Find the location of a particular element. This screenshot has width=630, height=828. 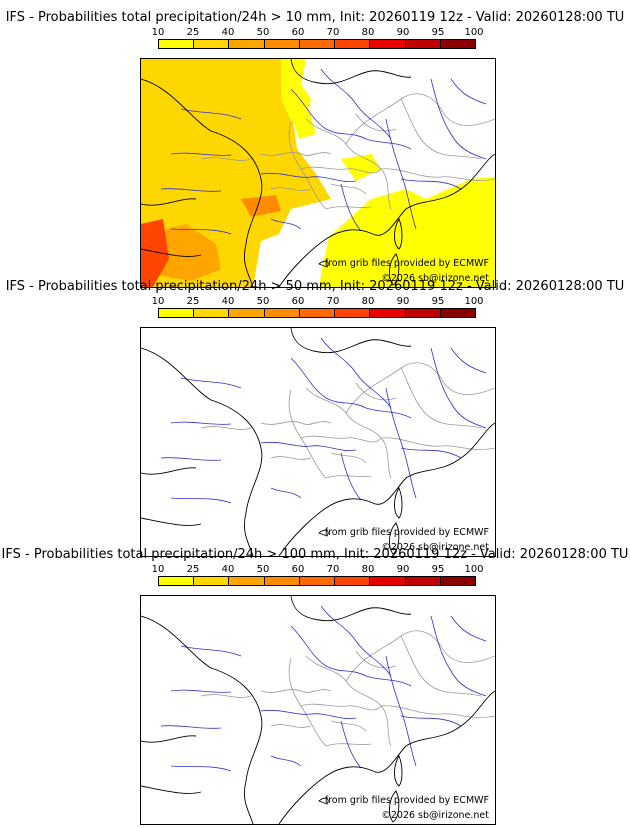

source-credit: from grib files provided by ECMWF is located at coordinates (406, 532).